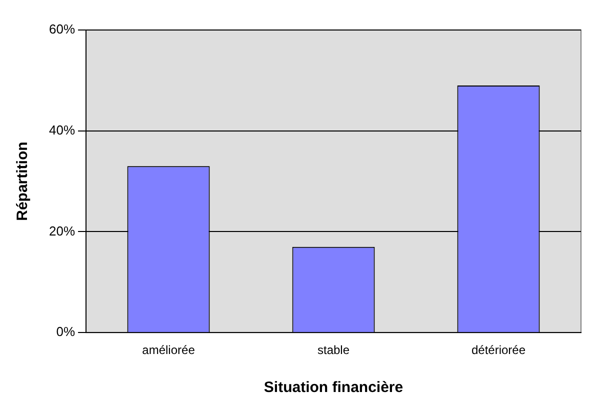 The width and height of the screenshot is (611, 411). Describe the element at coordinates (62, 130) in the screenshot. I see `y-tick-label: 40%` at that location.